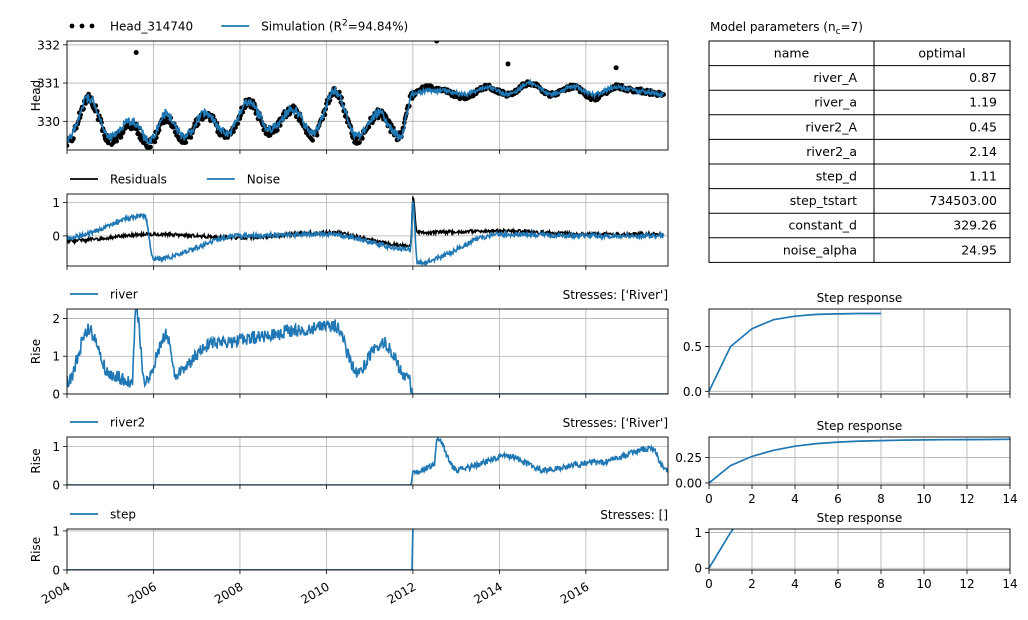 This screenshot has height=620, width=1028. I want to click on step_response_river2-xtick-label: 4, so click(795, 499).